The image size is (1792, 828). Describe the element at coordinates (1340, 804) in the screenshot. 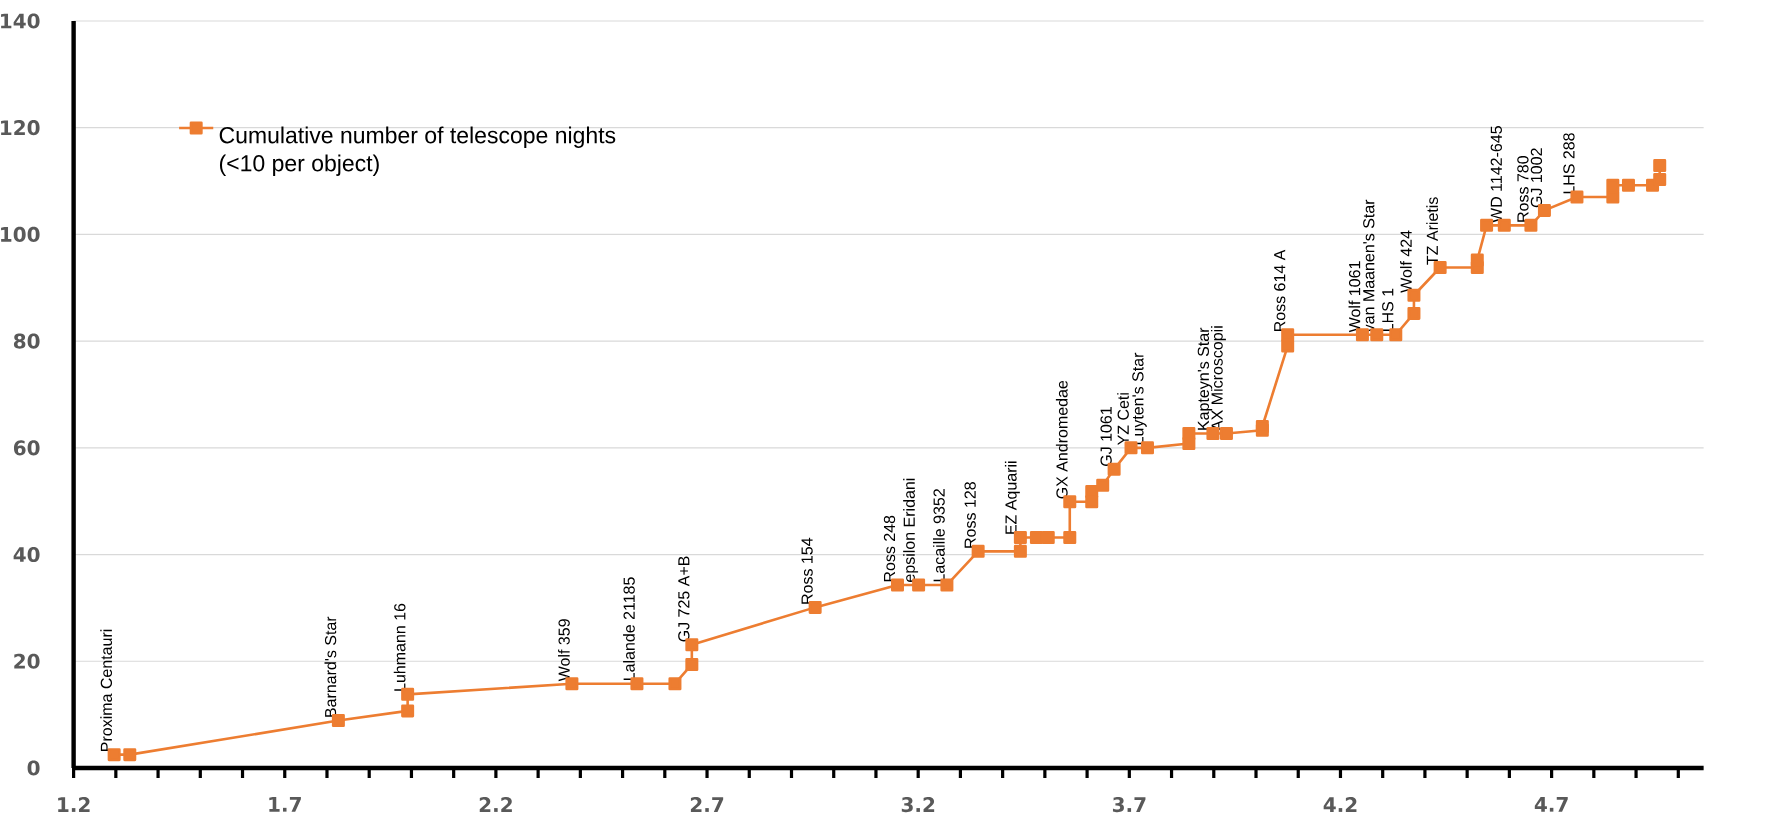

I see `x-tick-label: 4.2` at that location.